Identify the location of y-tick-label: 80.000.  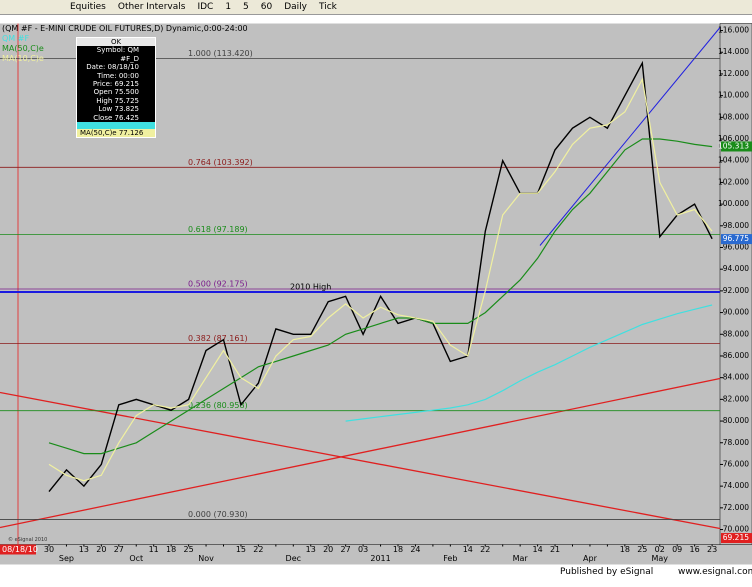
(736, 420).